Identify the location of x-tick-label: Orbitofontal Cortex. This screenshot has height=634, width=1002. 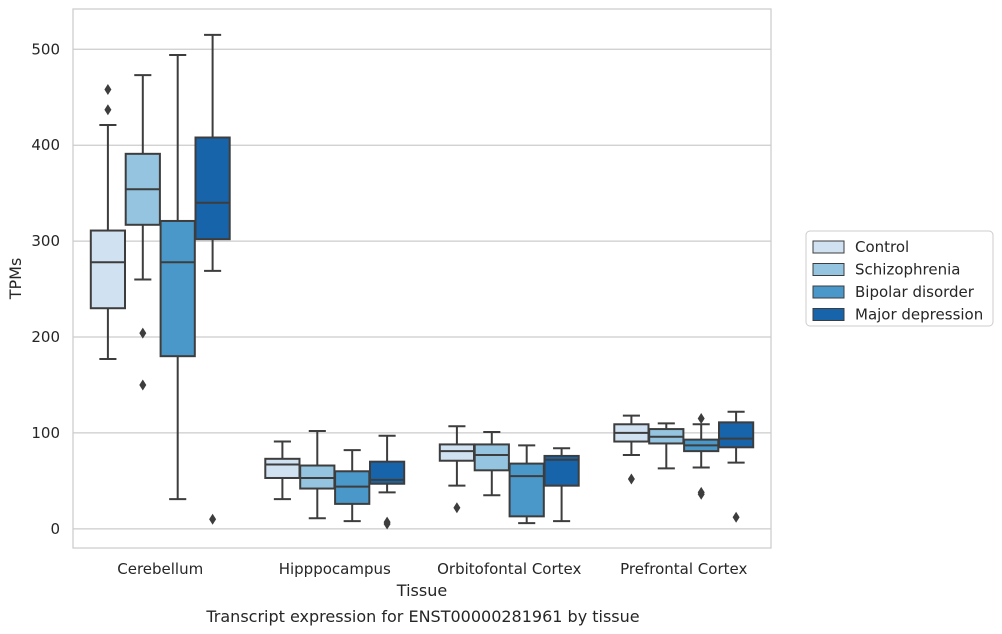
(509, 569).